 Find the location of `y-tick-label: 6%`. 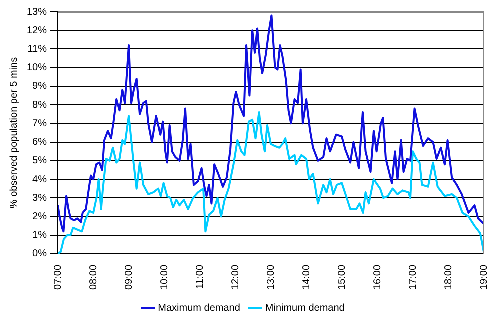

y-tick-label: 6% is located at coordinates (40, 142).